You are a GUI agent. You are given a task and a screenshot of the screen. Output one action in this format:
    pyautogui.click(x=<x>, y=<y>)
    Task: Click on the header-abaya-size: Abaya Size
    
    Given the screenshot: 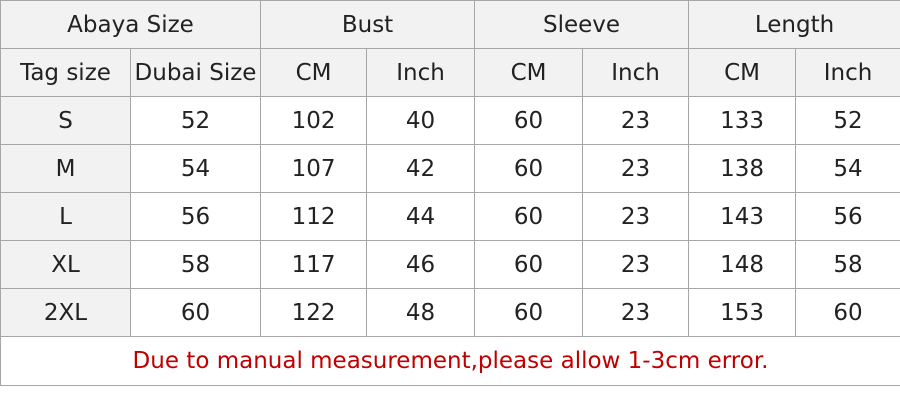 What is the action you would take?
    pyautogui.click(x=131, y=24)
    